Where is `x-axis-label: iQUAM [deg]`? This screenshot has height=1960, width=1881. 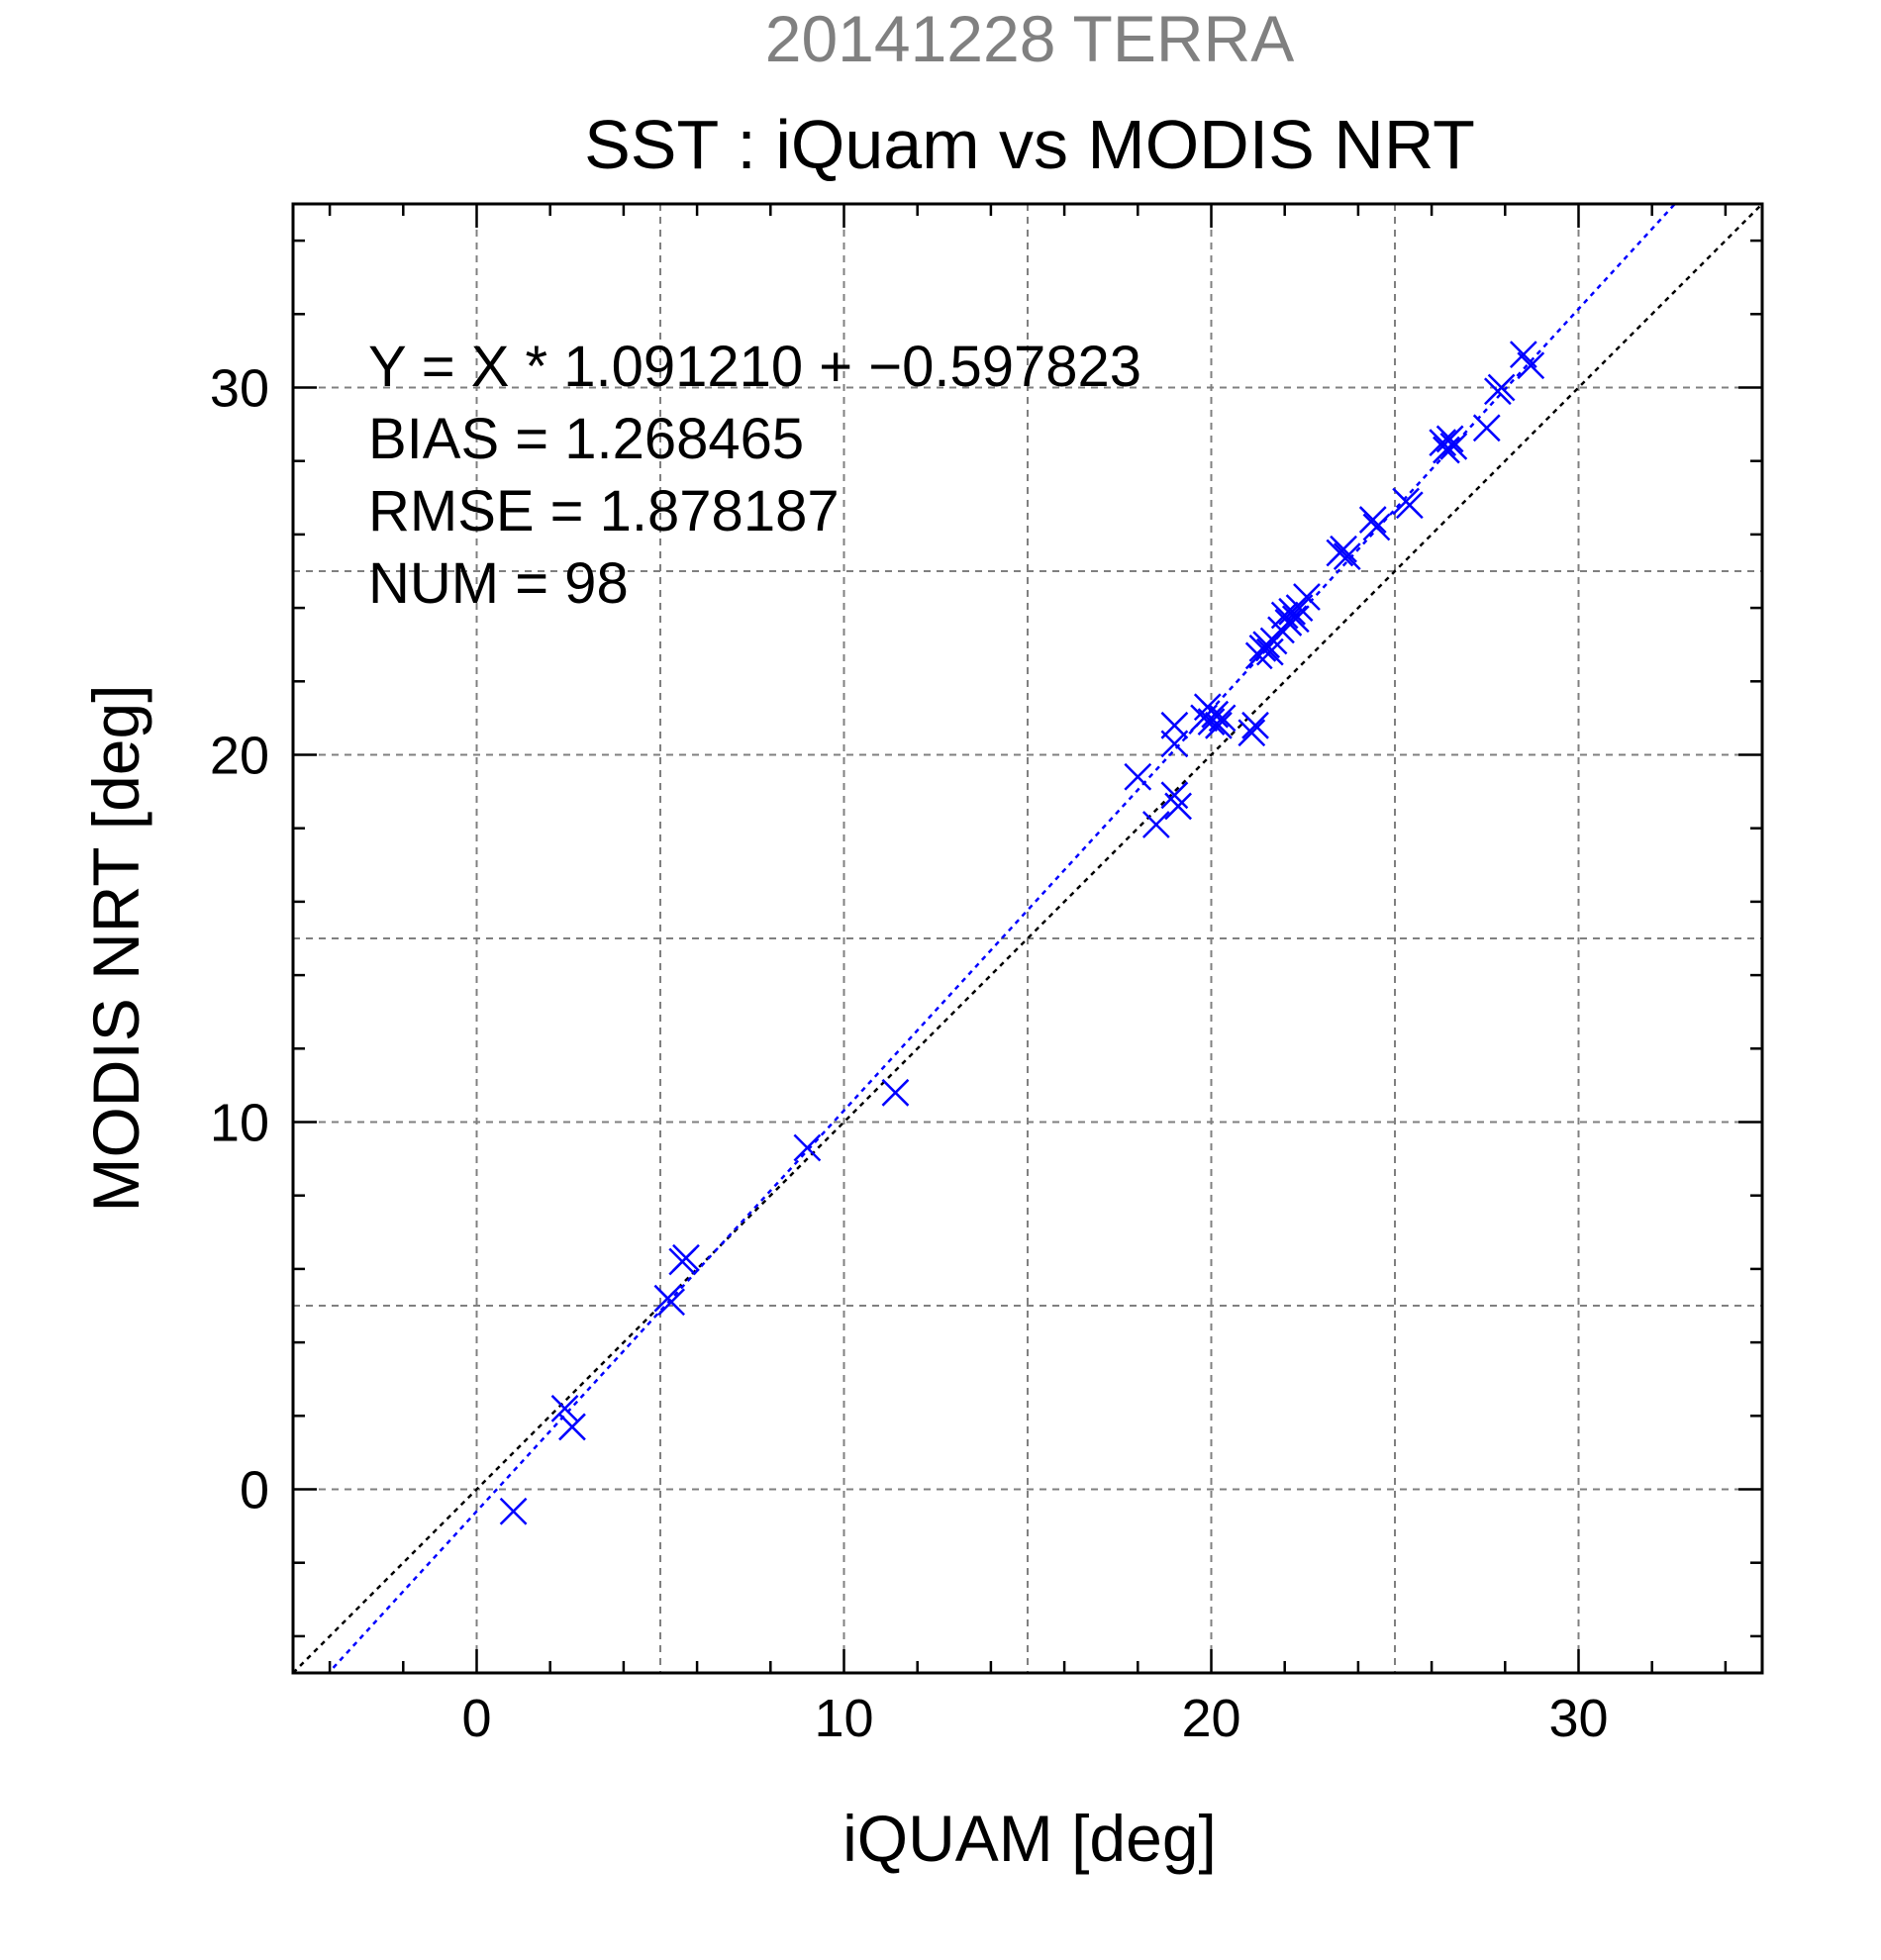
x-axis-label: iQUAM [deg] is located at coordinates (1030, 1838).